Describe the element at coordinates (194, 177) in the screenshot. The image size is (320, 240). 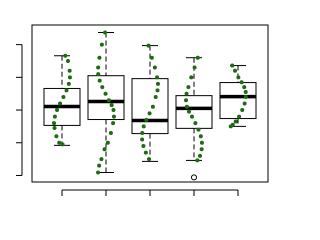
I see `outlier` at that location.